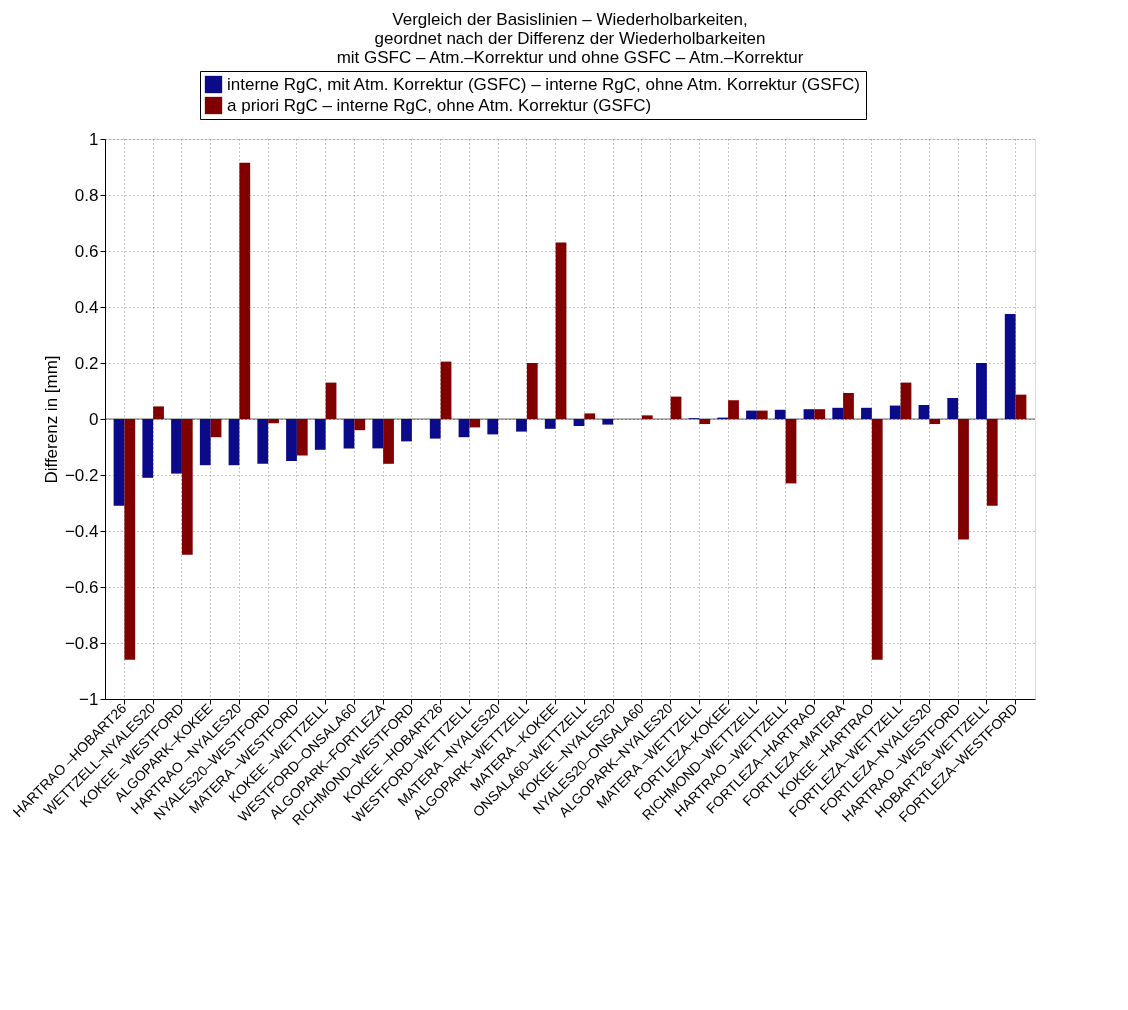  I want to click on y-tick-label: −0.8, so click(81, 643).